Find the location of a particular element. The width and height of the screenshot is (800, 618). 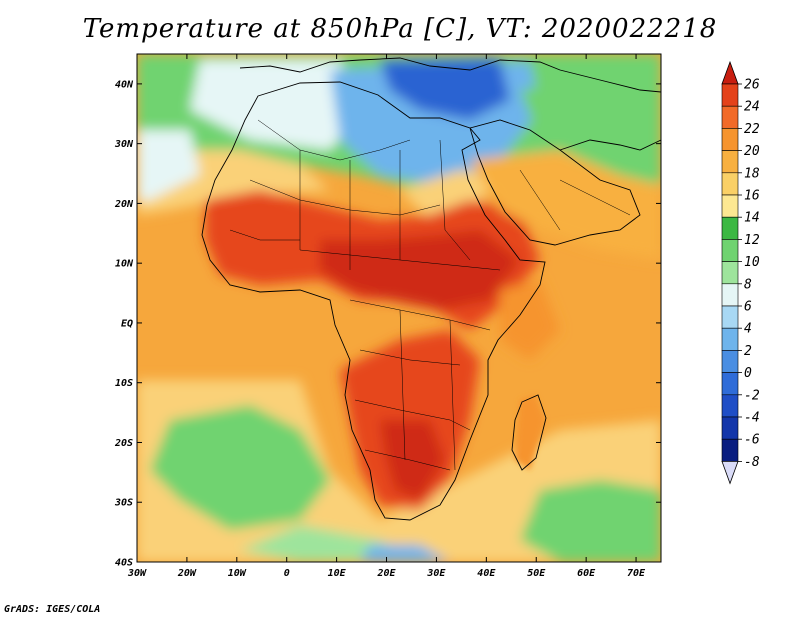

y-tick-label: 10N is located at coordinates (124, 264).